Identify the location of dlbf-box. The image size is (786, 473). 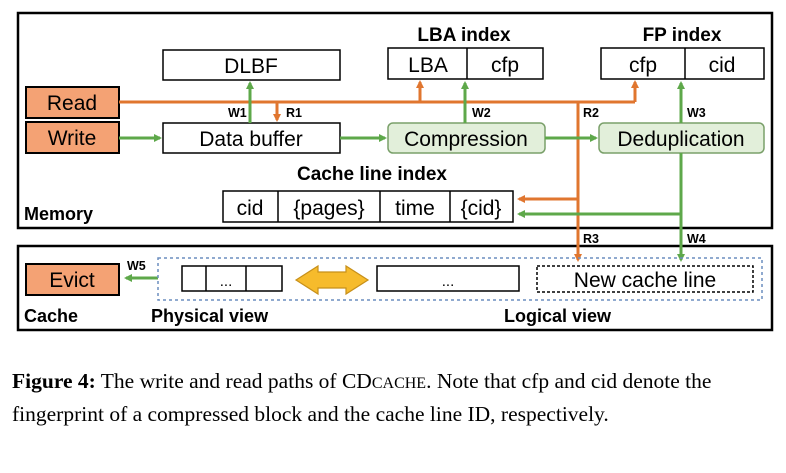
(251, 65).